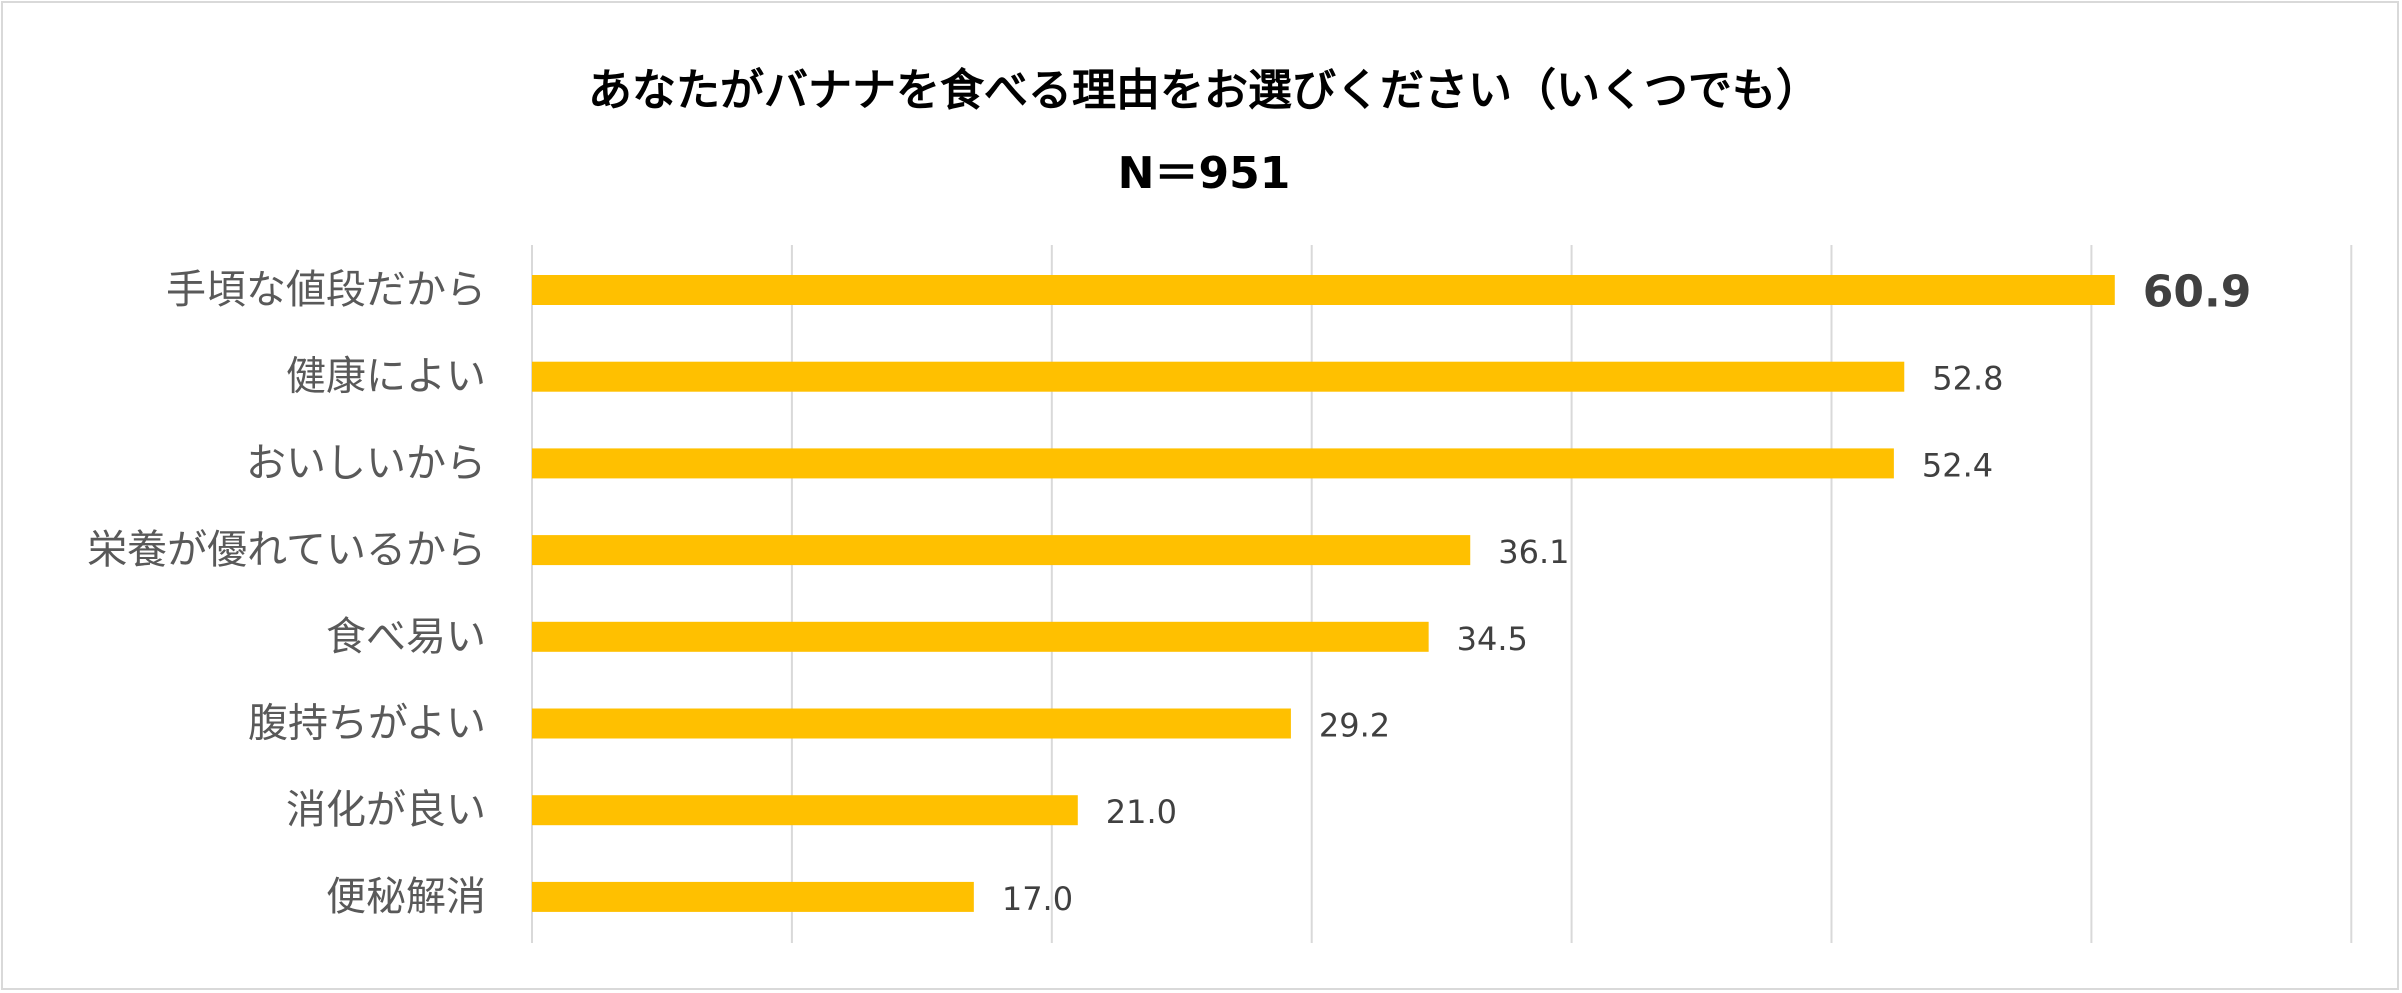 This screenshot has width=2402, height=993. Describe the element at coordinates (286, 550) in the screenshot. I see `category-label-3: 栄養が優れているから` at that location.